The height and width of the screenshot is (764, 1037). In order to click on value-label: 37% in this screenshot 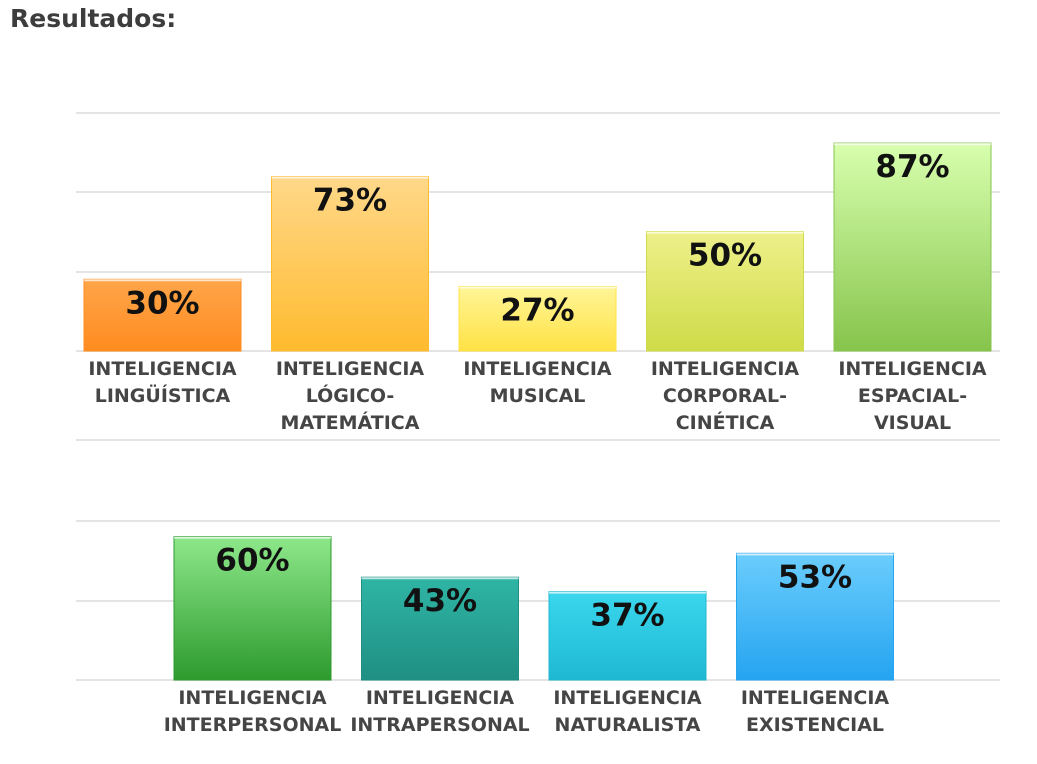, I will do `click(627, 616)`.